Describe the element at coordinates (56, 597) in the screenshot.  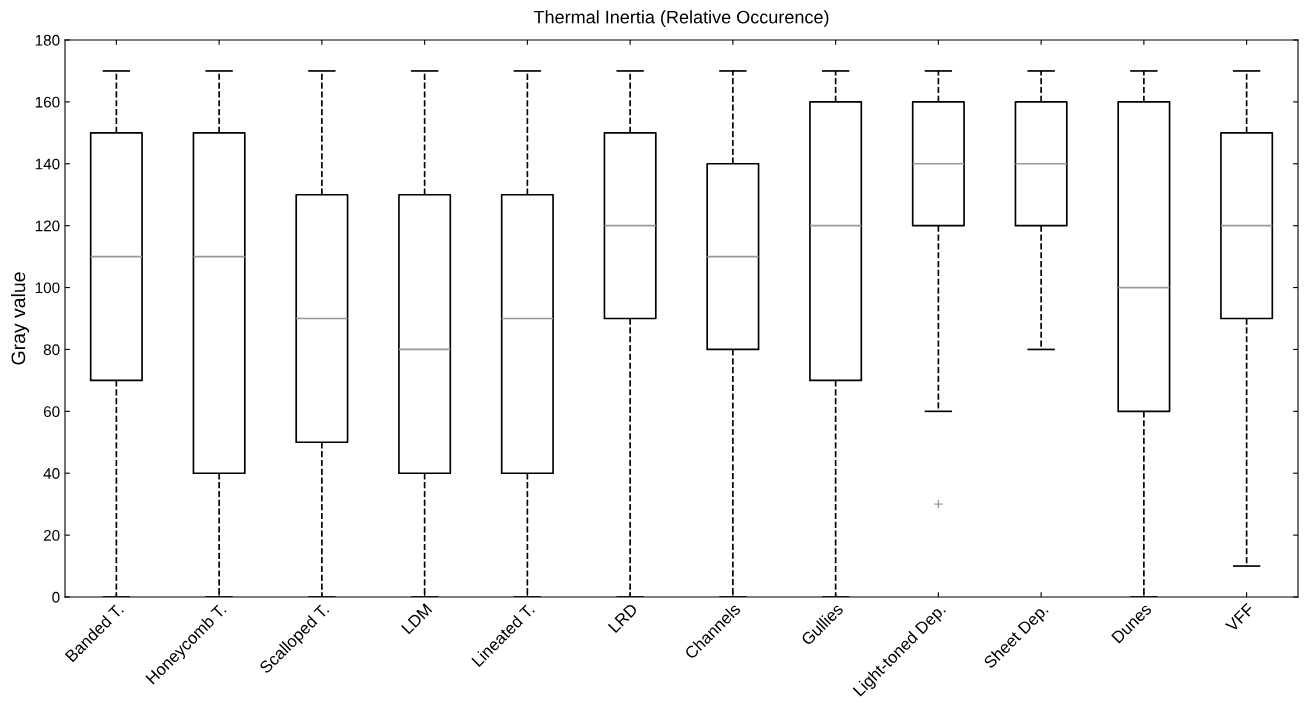
I see `y-tick-label: 0` at that location.